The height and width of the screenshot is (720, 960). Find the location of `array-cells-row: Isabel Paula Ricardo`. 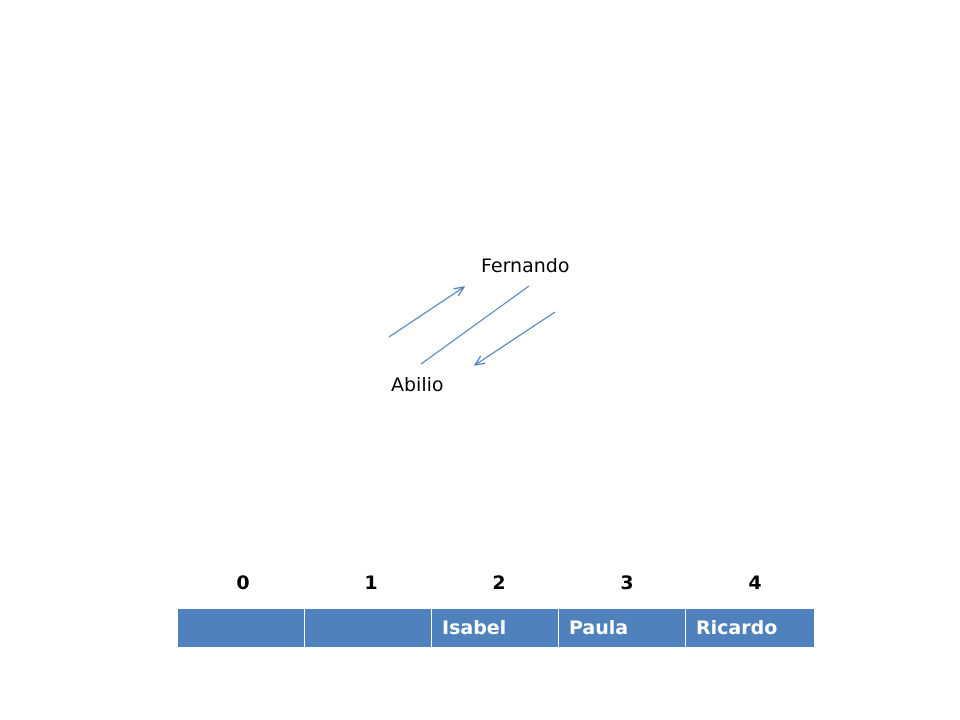

array-cells-row: Isabel Paula Ricardo is located at coordinates (498, 628).